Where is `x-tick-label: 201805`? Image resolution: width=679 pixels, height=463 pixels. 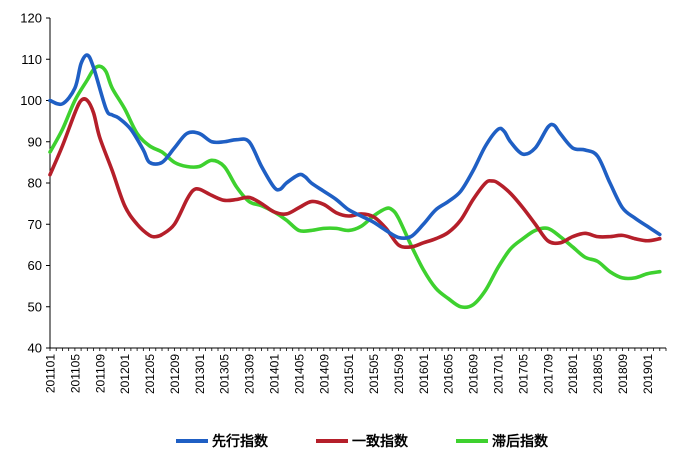 x-tick-label: 201805 is located at coordinates (598, 374).